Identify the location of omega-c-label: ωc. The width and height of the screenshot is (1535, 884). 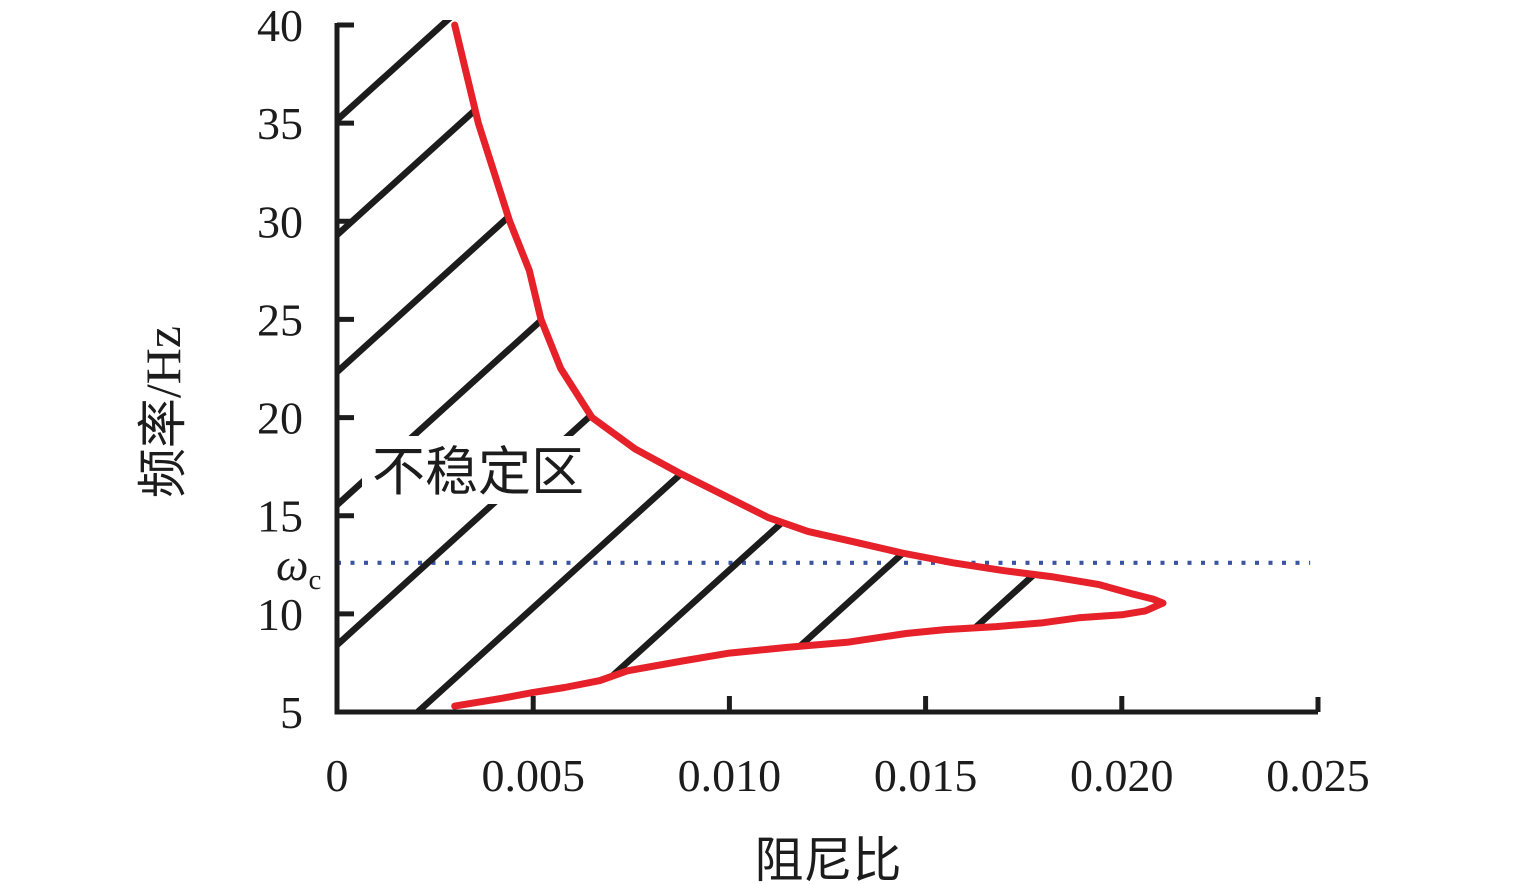
(298, 567).